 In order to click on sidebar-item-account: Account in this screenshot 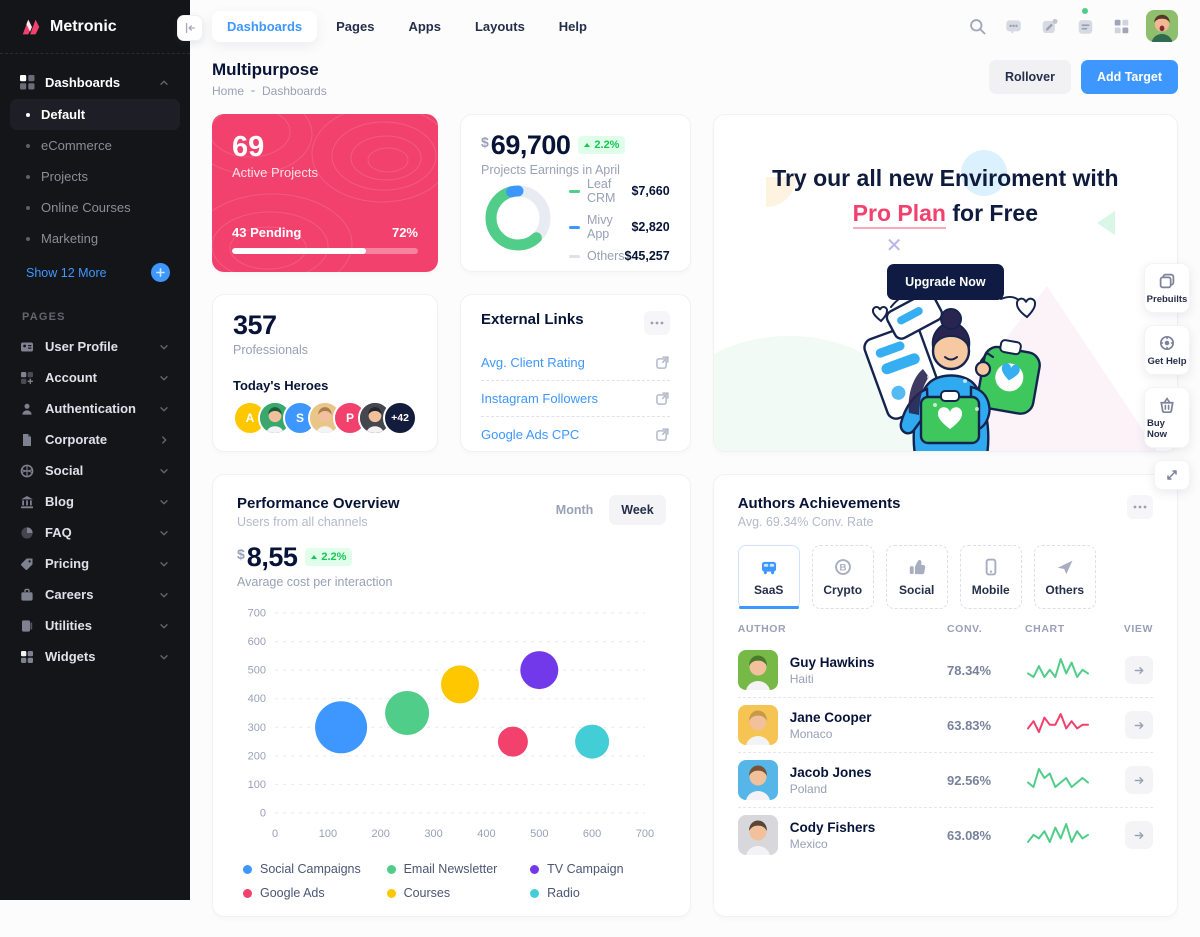, I will do `click(95, 377)`.